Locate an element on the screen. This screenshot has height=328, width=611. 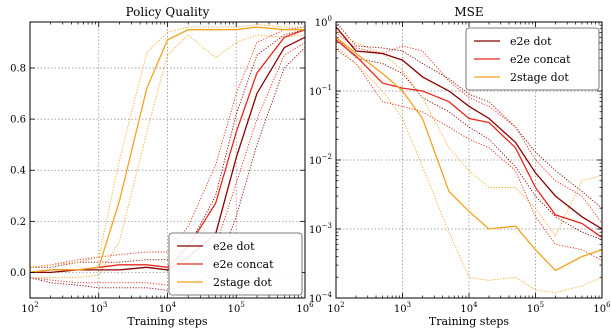
chart1-xtick-label-2-exponent: 4 is located at coordinates (174, 305).